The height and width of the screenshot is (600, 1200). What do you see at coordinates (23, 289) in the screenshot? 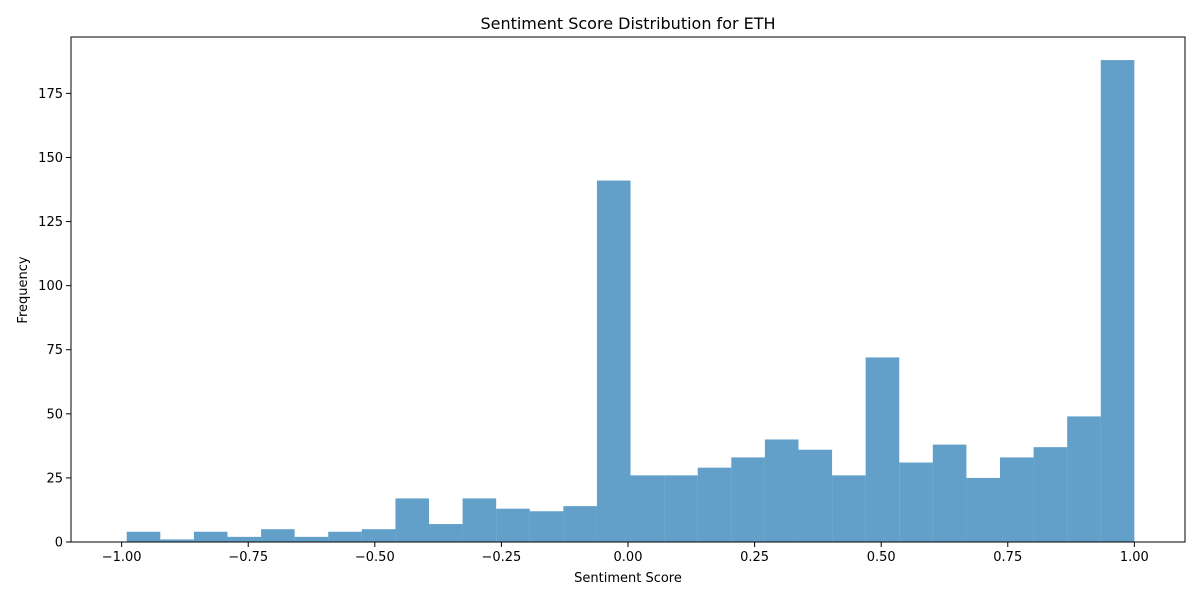
I see `y-axis-label: Frequency` at bounding box center [23, 289].